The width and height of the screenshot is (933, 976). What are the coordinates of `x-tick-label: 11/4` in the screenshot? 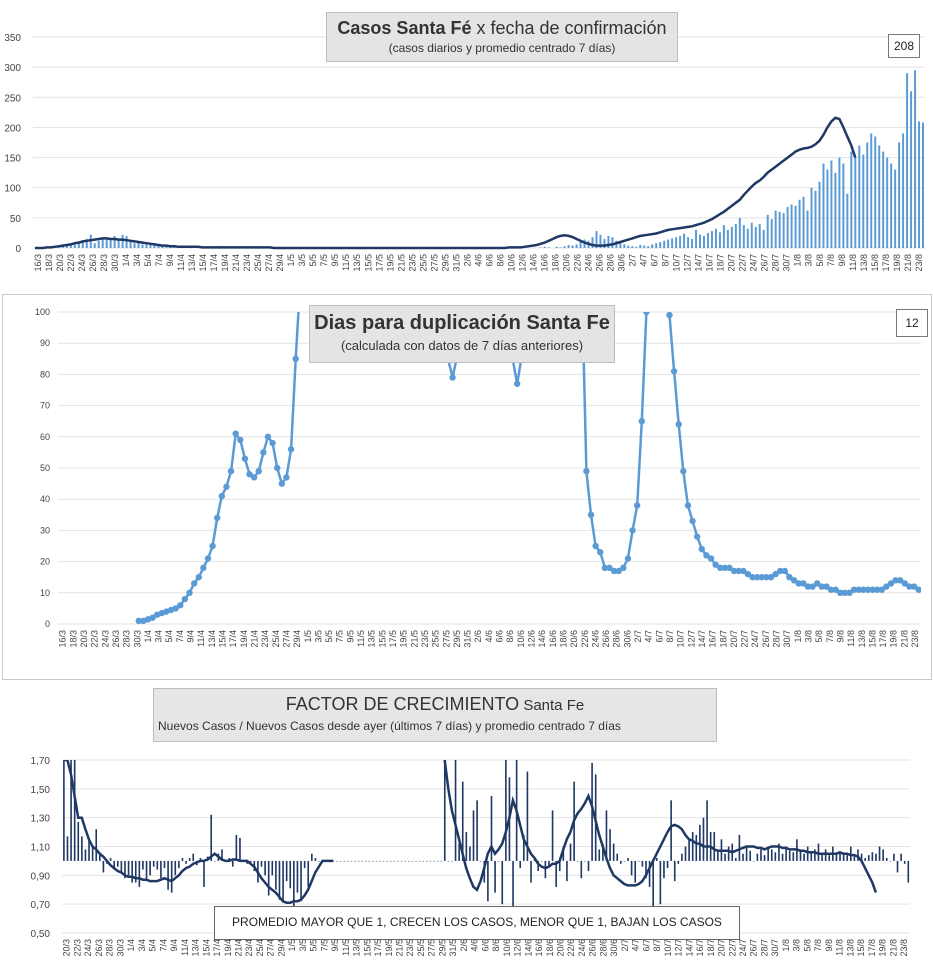 It's located at (185, 947).